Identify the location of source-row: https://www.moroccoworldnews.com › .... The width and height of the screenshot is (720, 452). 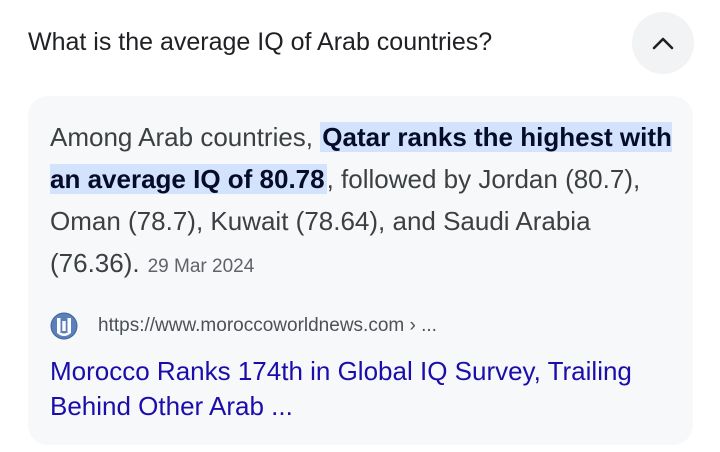
(360, 326).